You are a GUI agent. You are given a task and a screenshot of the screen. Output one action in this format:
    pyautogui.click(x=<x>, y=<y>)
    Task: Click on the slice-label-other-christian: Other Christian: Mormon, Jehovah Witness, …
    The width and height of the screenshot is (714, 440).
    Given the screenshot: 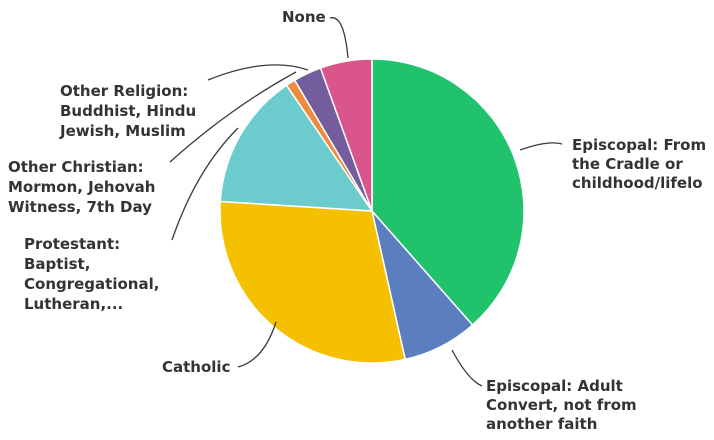 What is the action you would take?
    pyautogui.click(x=81, y=187)
    